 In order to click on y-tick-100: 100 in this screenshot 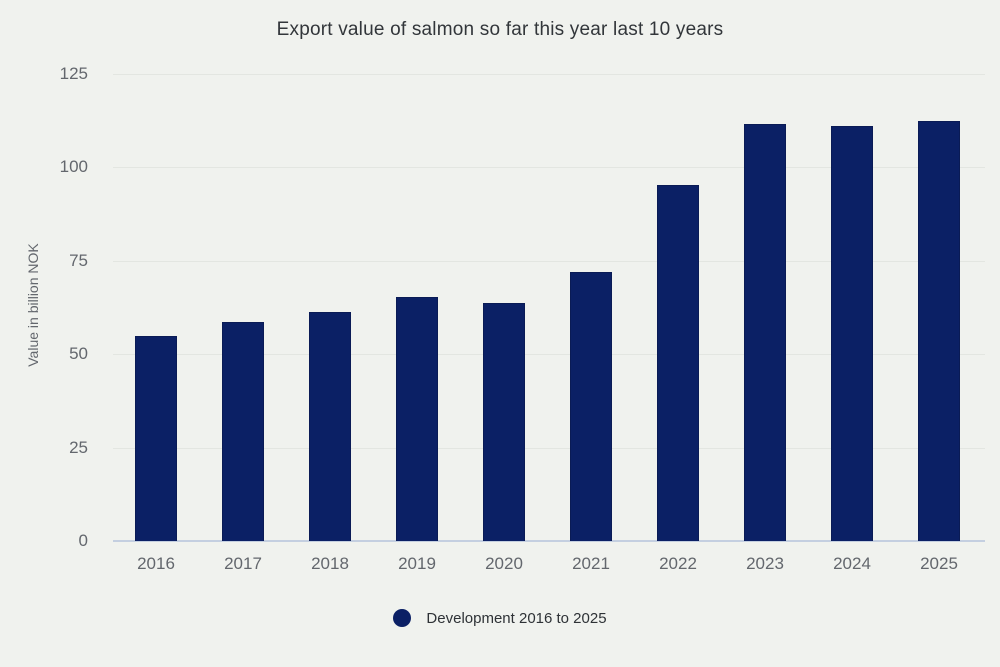, I will do `click(73, 167)`.